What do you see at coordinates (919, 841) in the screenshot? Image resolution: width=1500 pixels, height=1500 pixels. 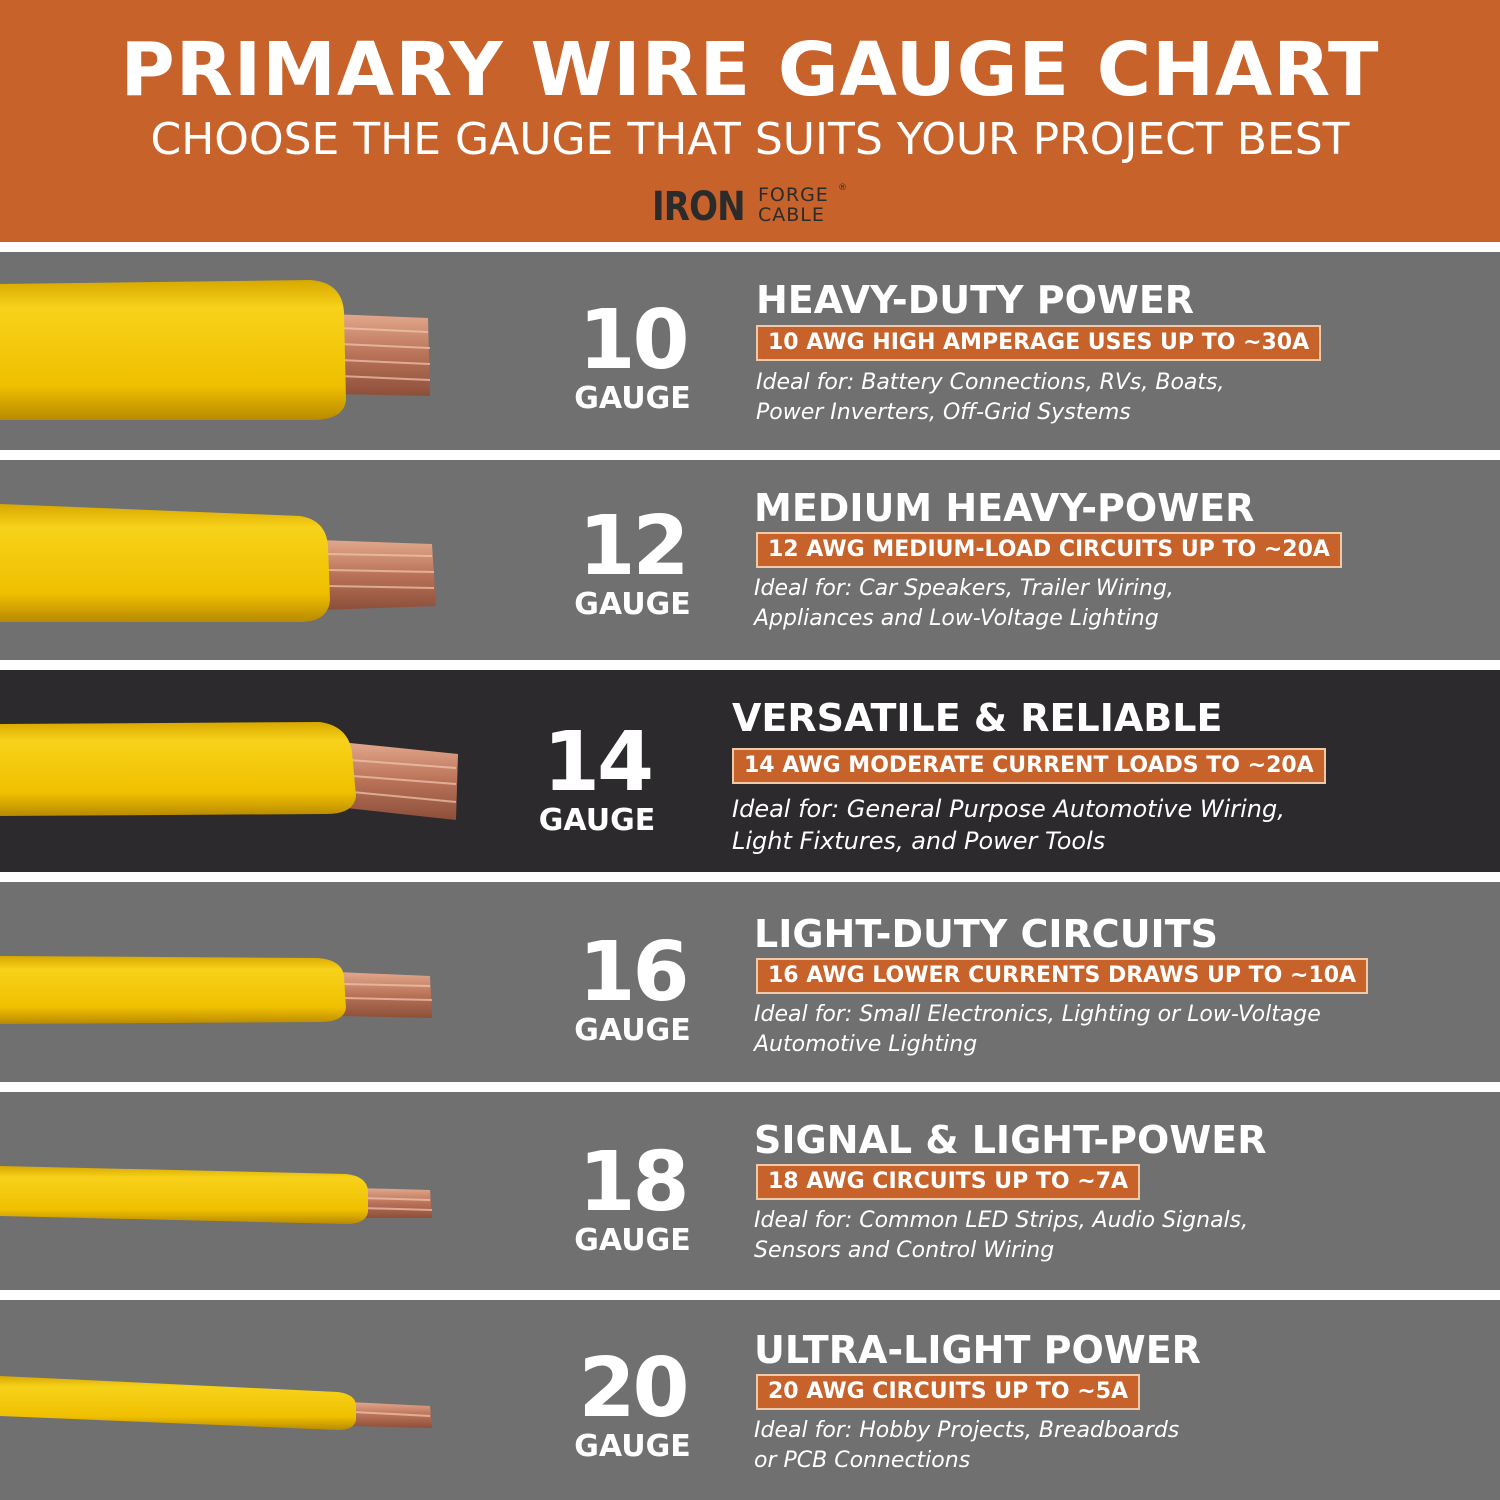 I see `description-line-2: Light Fixtures, and Power Tools` at bounding box center [919, 841].